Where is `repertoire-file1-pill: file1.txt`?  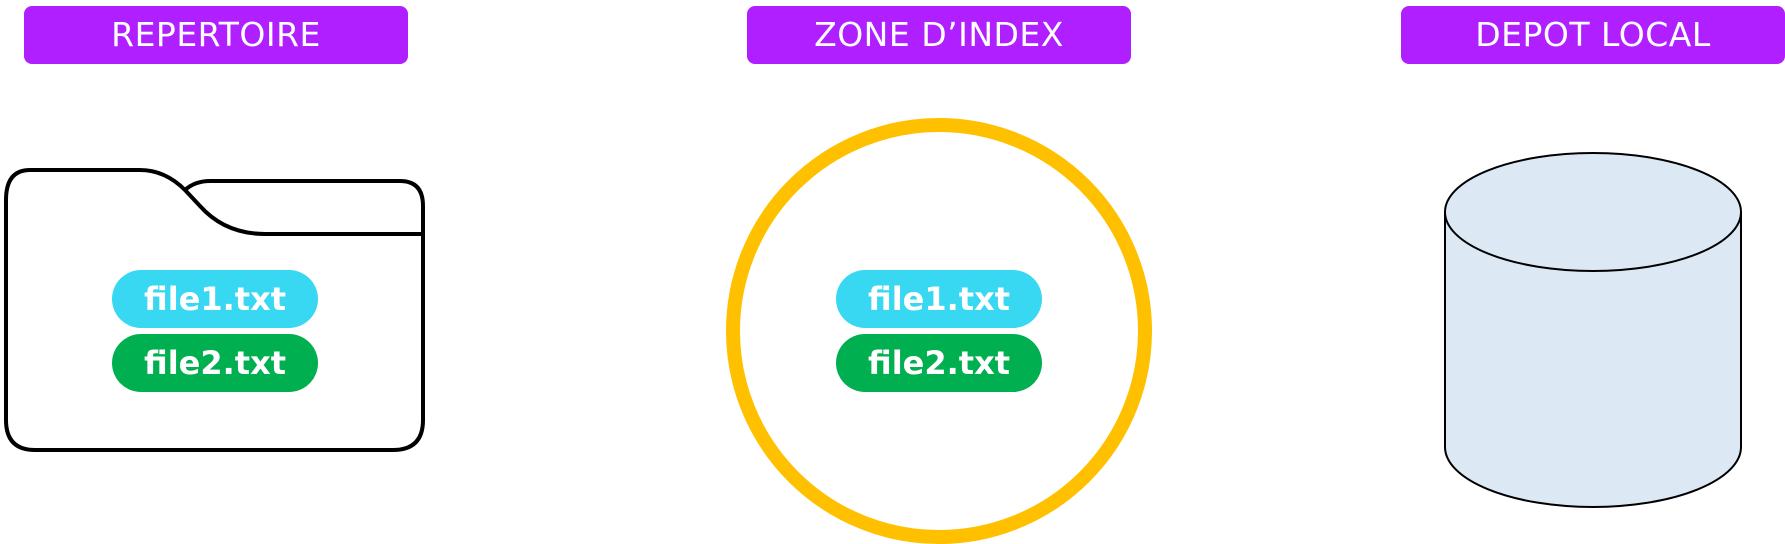 repertoire-file1-pill: file1.txt is located at coordinates (215, 299).